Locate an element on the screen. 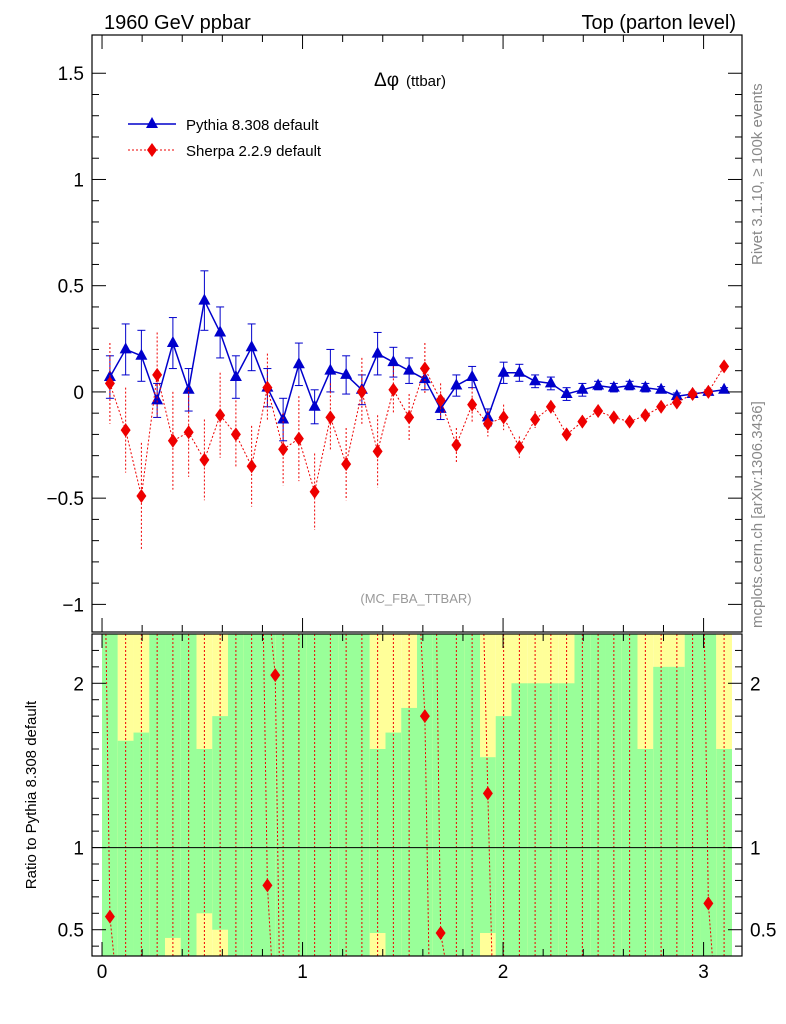 The image size is (786, 1024). legend-marker-sherpa is located at coordinates (152, 150).